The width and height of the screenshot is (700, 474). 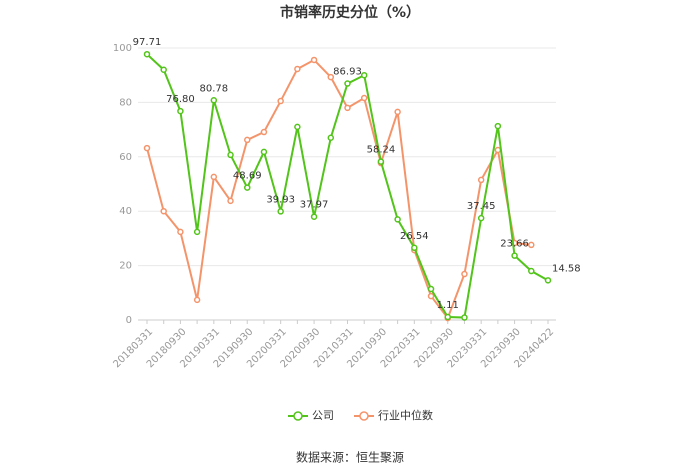 What do you see at coordinates (350, 457) in the screenshot?
I see `source: 数据来源：恒生聚源` at bounding box center [350, 457].